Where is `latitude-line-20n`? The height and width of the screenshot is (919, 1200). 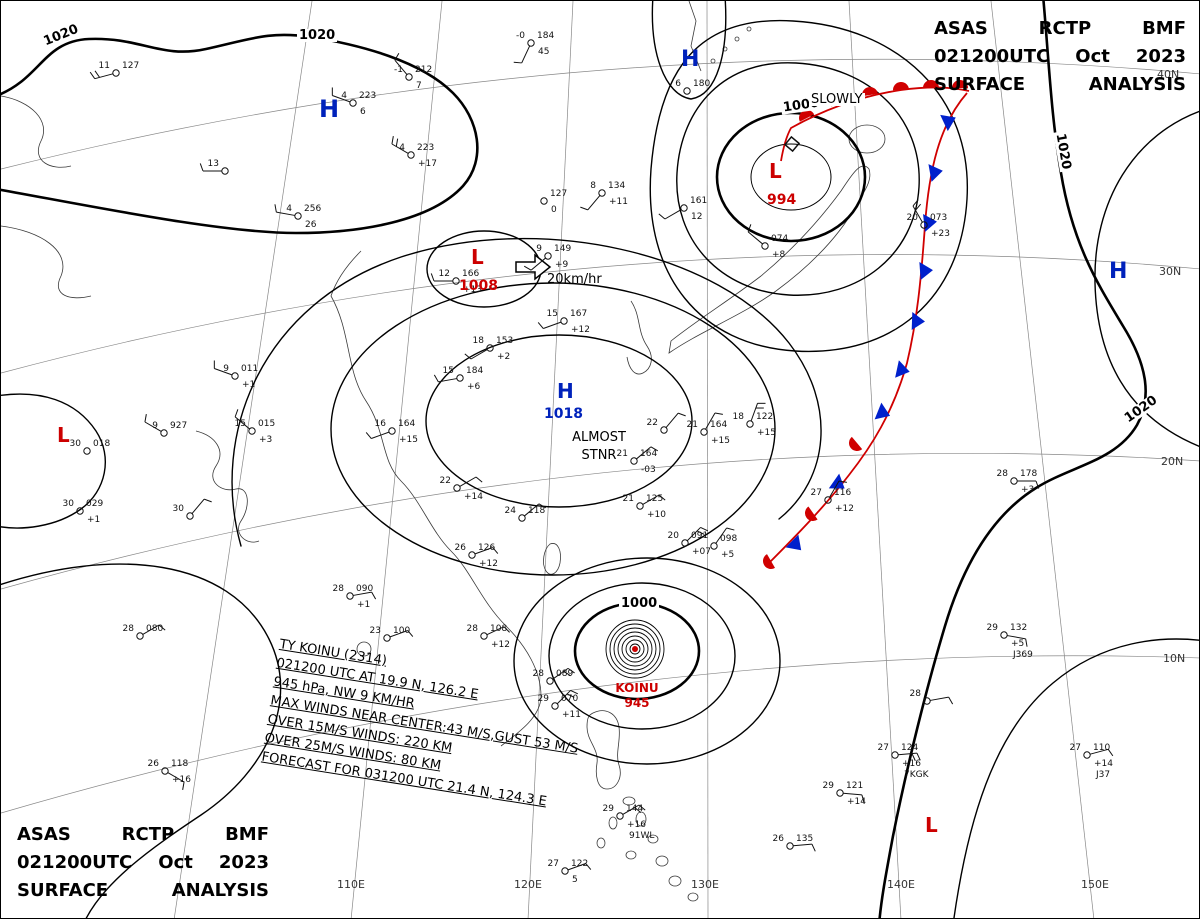 latitude-line-20n is located at coordinates (600, 521).